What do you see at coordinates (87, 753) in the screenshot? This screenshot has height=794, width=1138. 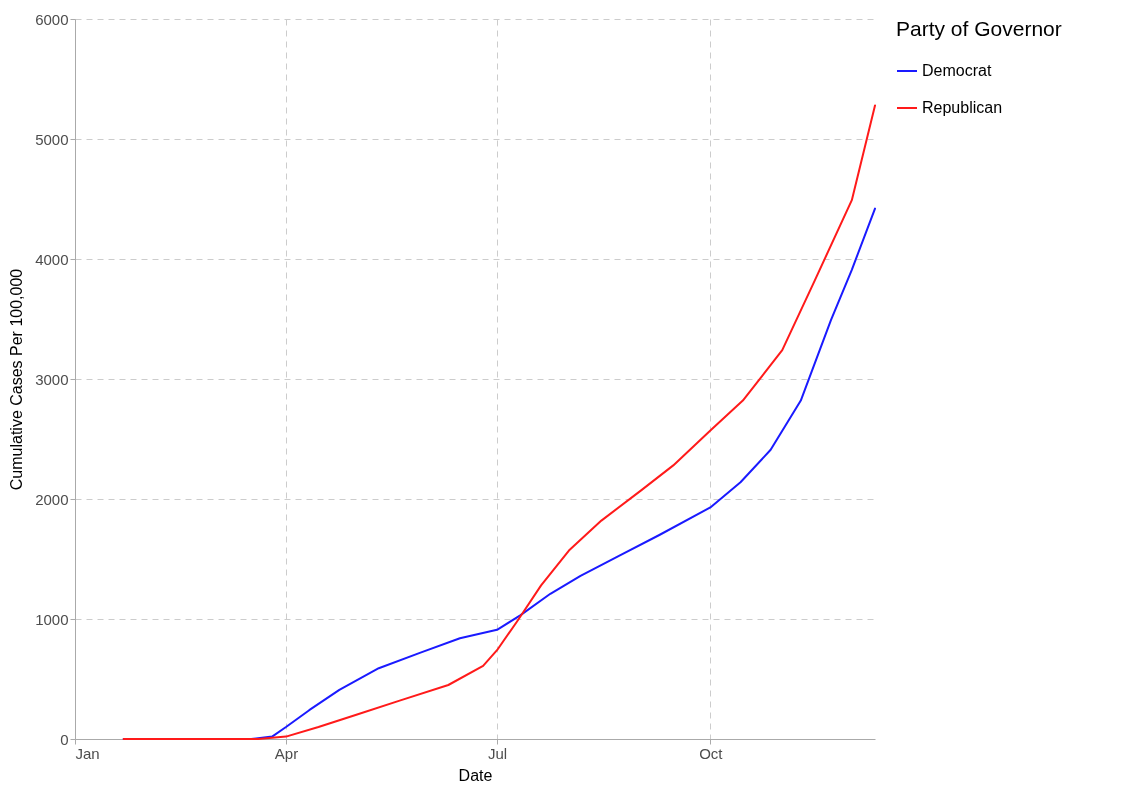 I see `x-tick-label: Jan` at bounding box center [87, 753].